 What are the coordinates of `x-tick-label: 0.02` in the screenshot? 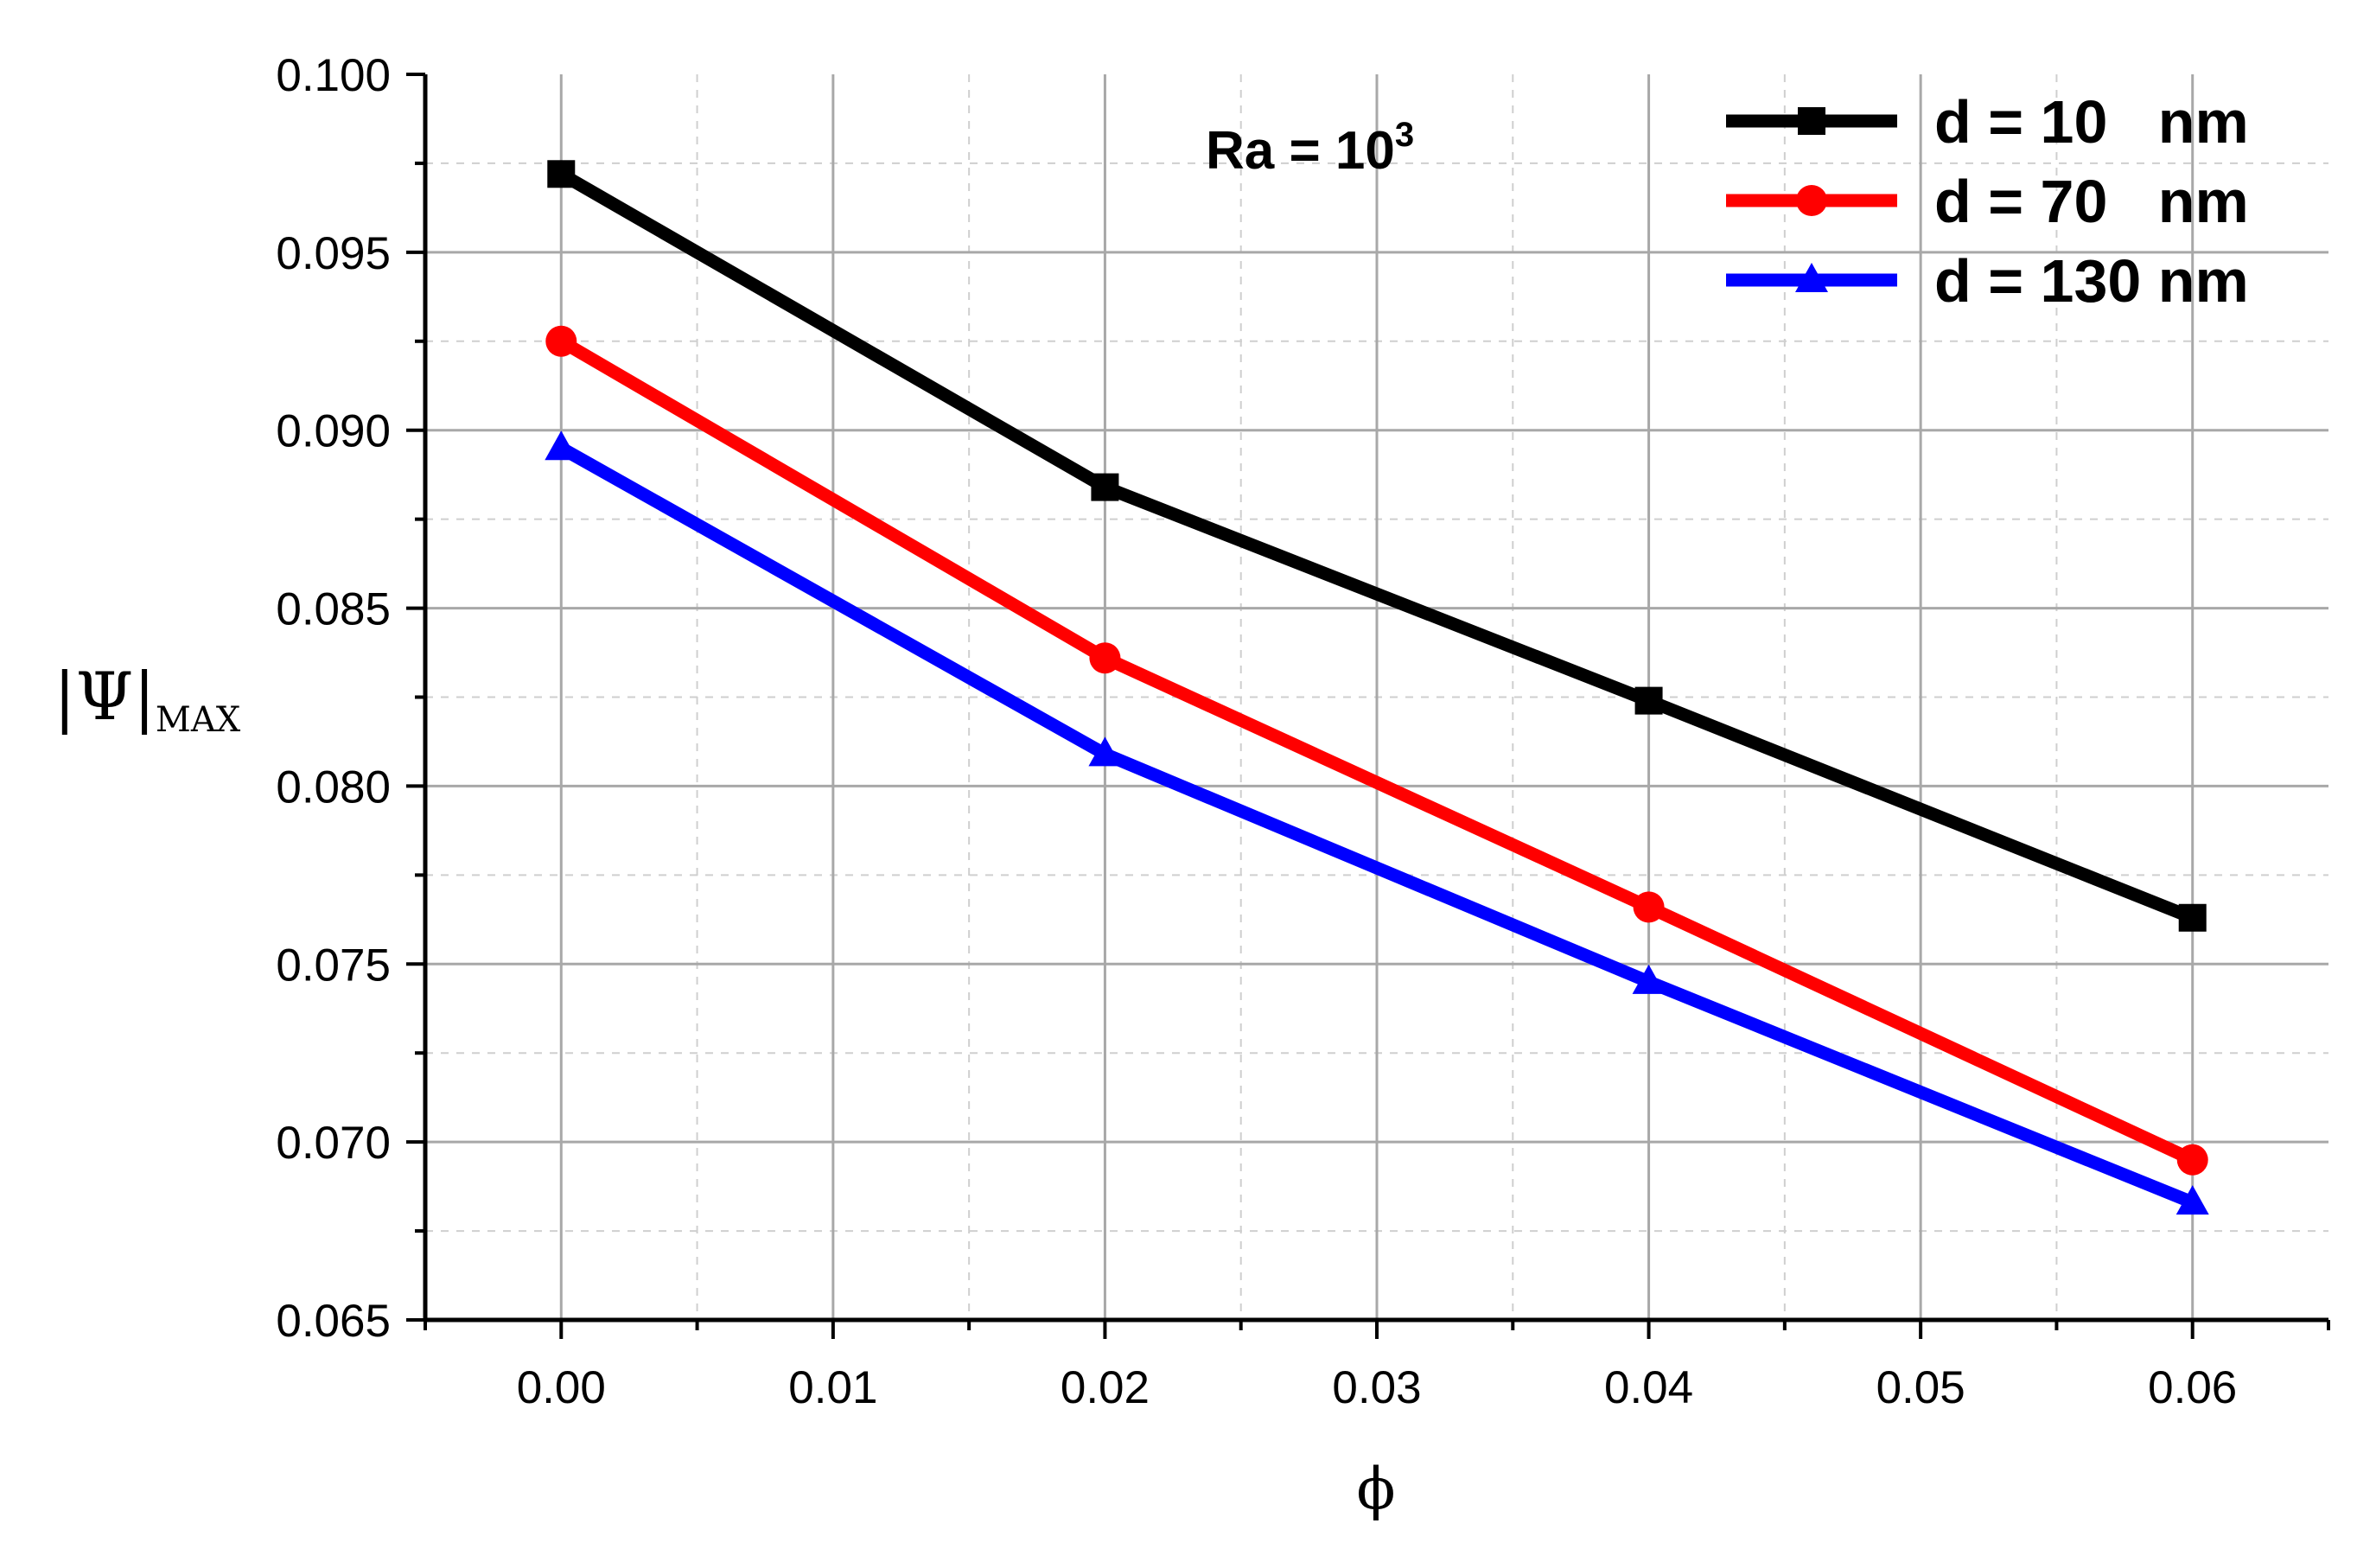 It's located at (1106, 1388).